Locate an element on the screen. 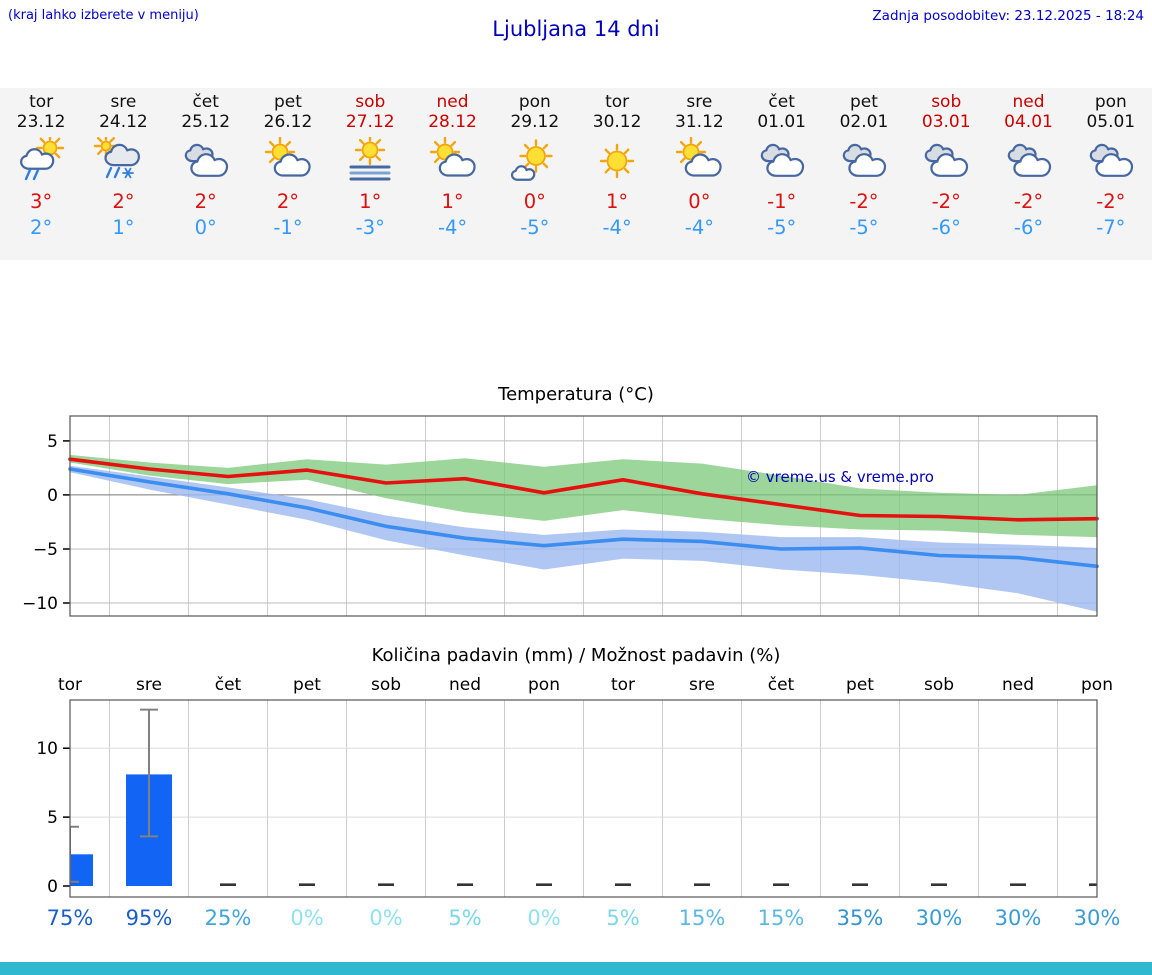 The width and height of the screenshot is (1152, 975). low-temp-value: 2° is located at coordinates (41, 227).